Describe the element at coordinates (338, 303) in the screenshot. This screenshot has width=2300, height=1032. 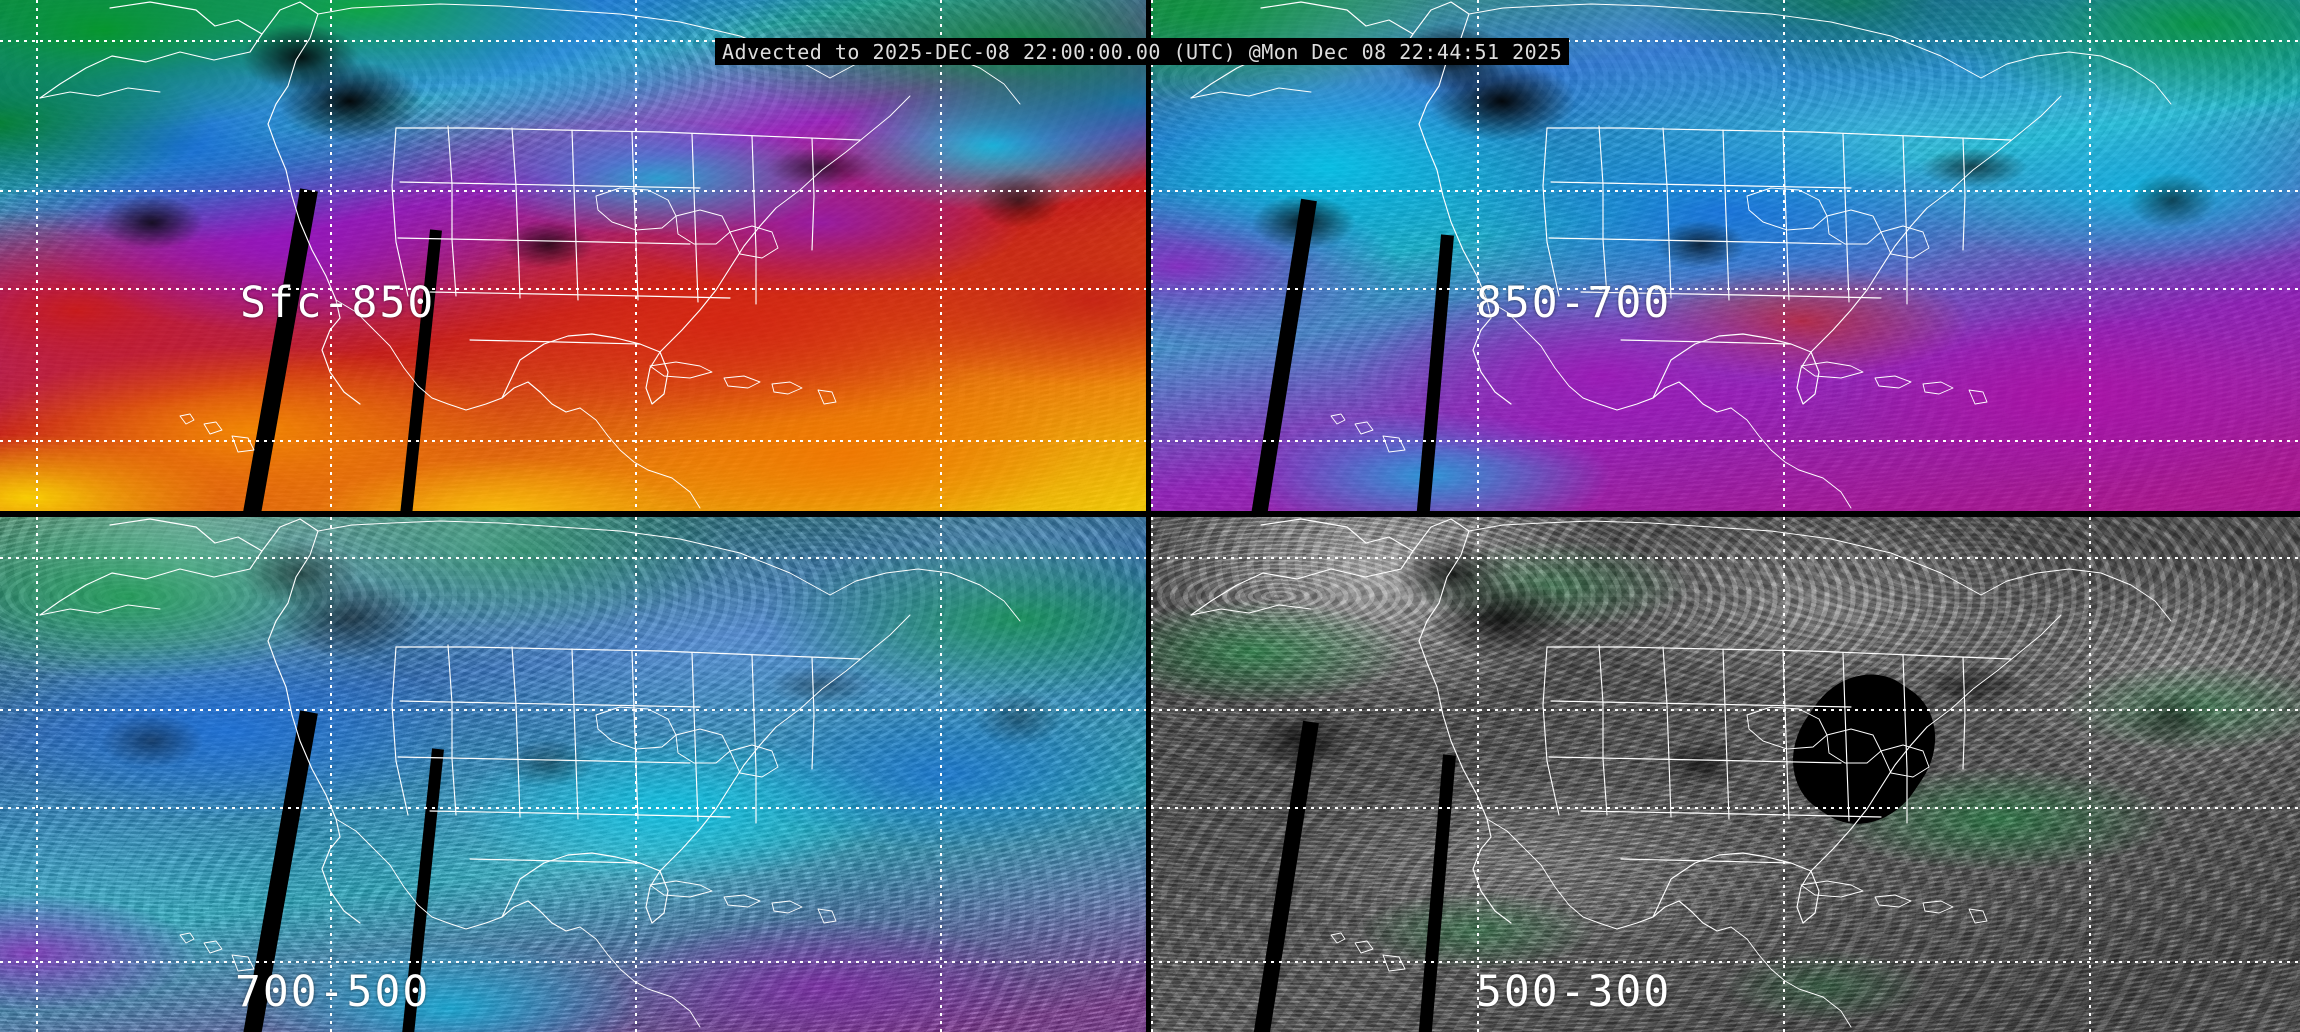
I see `panel-label-sfc-850: Sfc-850` at that location.